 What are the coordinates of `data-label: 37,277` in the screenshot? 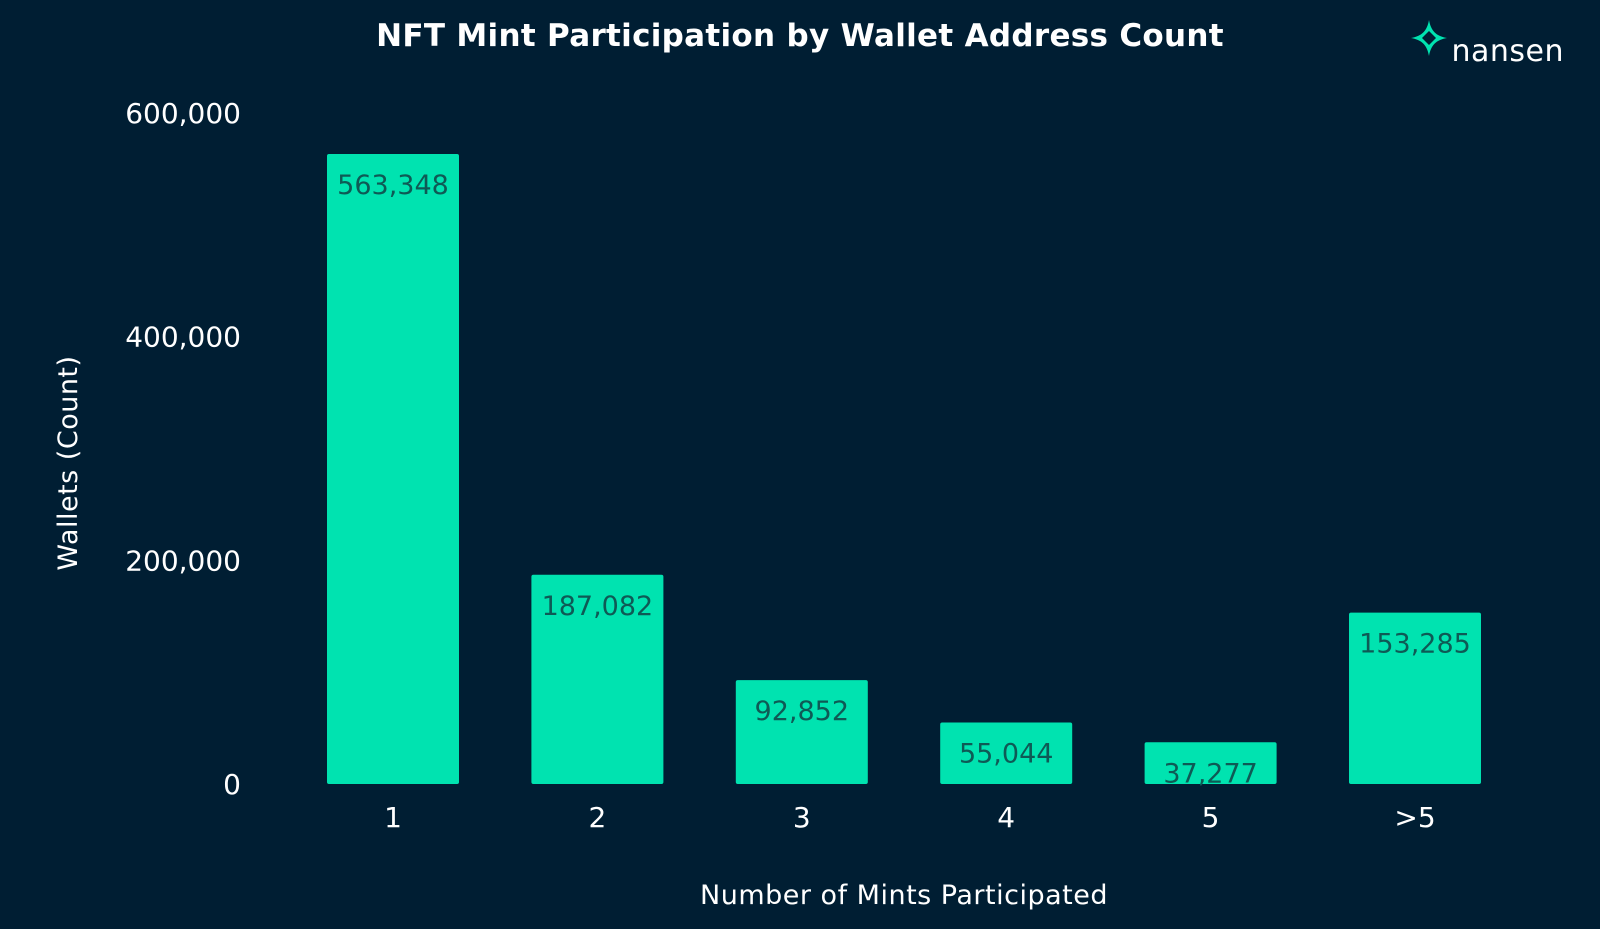 It's located at (1210, 773).